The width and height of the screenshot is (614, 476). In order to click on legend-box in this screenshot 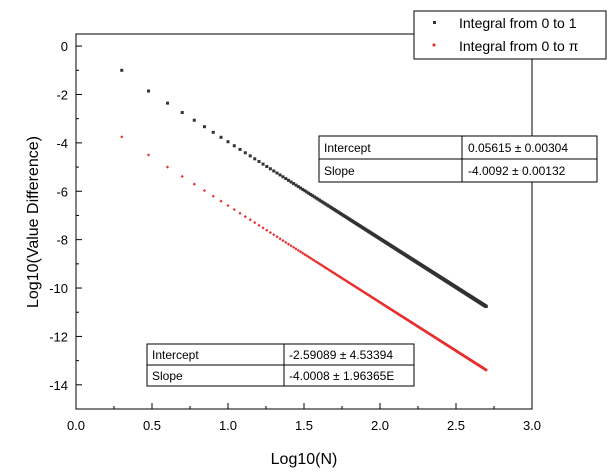, I will do `click(510, 35)`.